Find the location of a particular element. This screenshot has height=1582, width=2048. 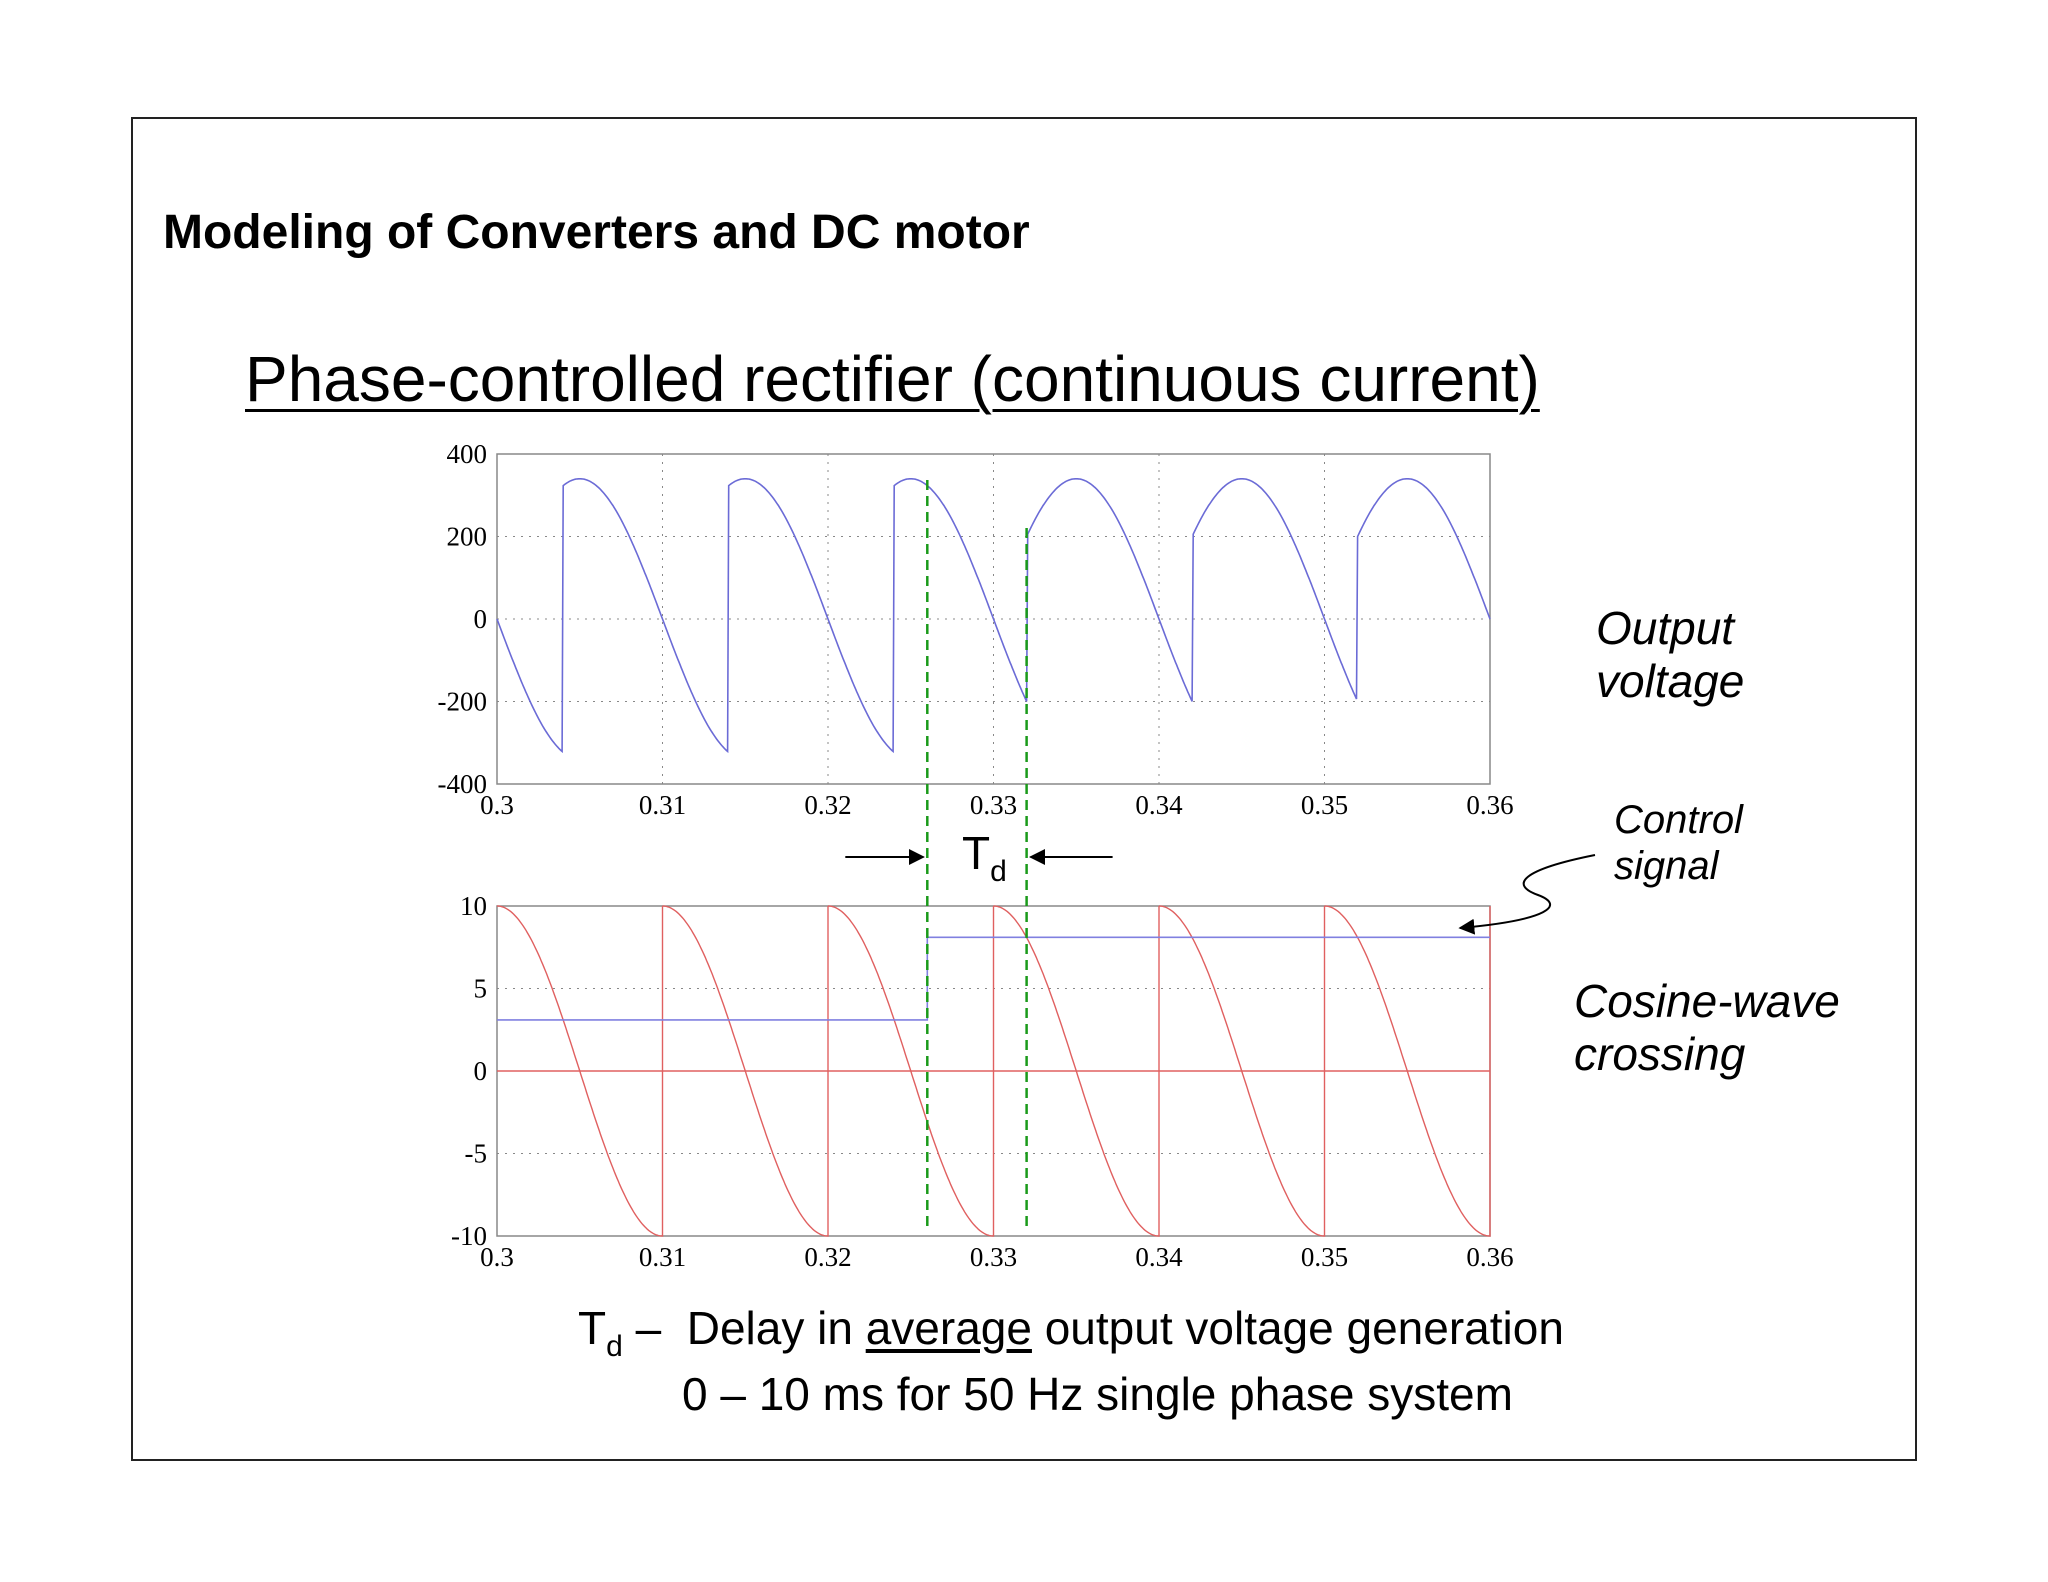

control-signal-label: Control signal is located at coordinates (1678, 843).